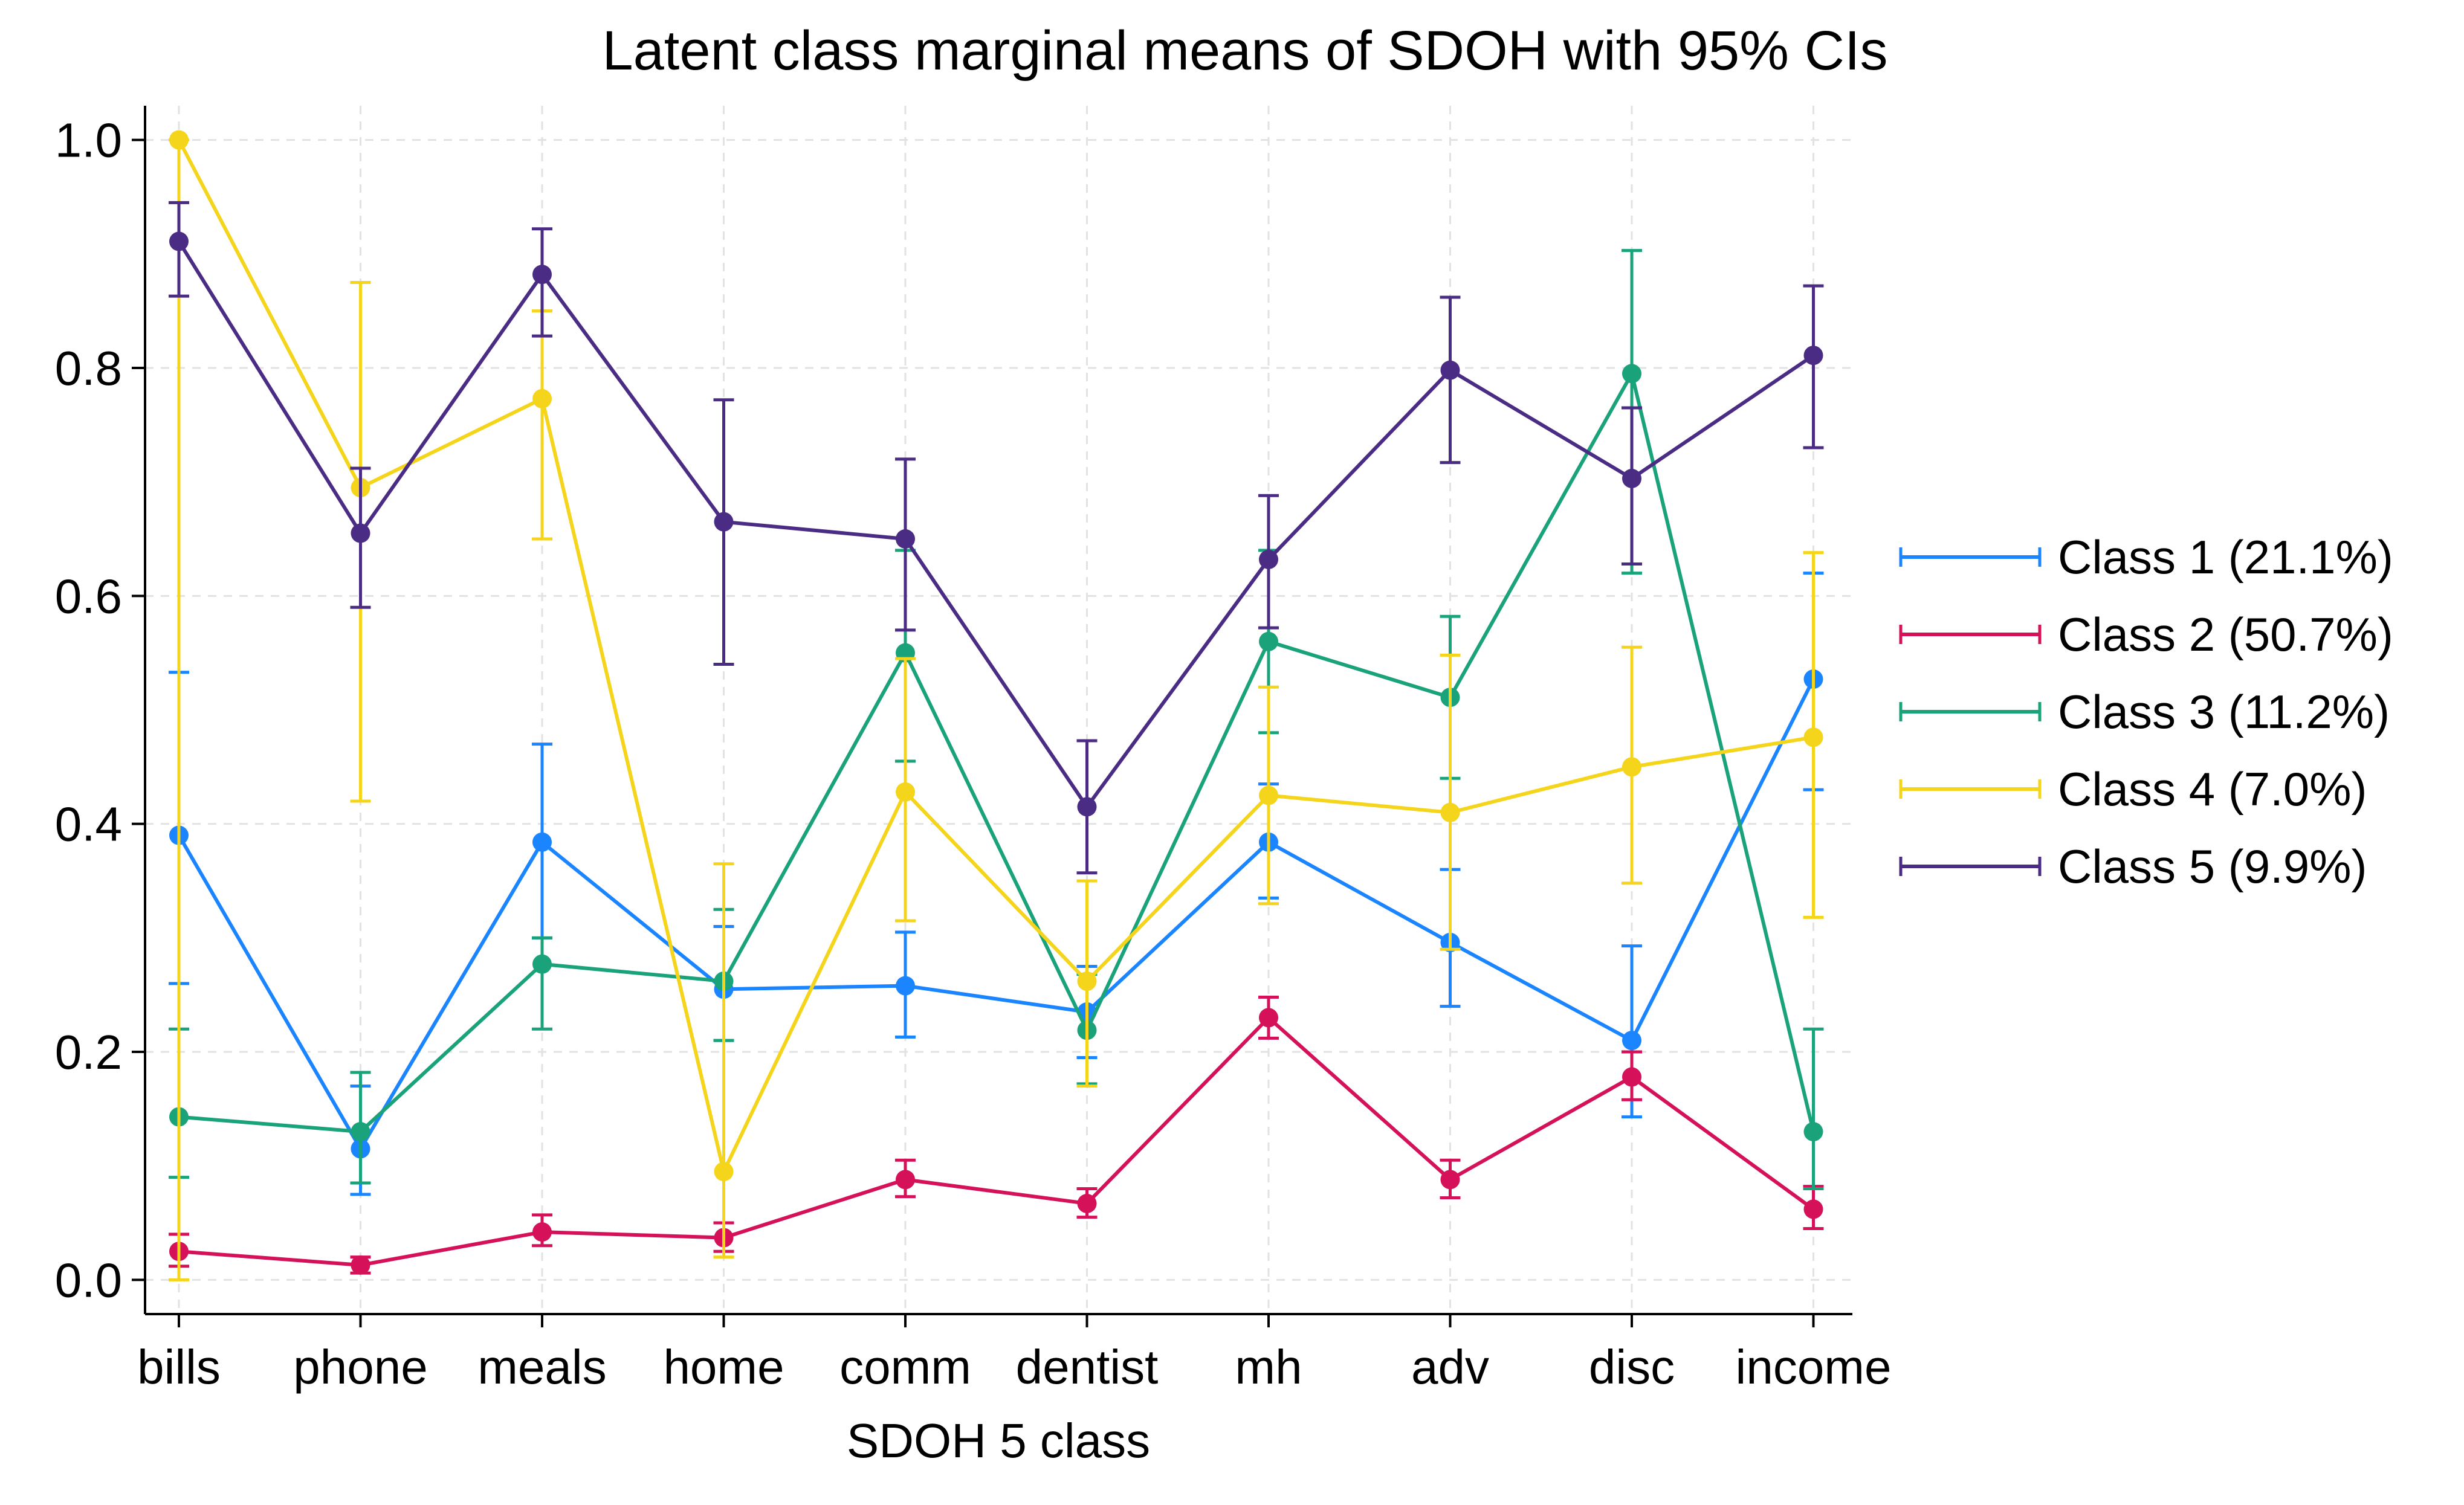 This screenshot has width=2464, height=1505. Describe the element at coordinates (2212, 789) in the screenshot. I see `legend-label: Class 4 (7.0%)` at that location.